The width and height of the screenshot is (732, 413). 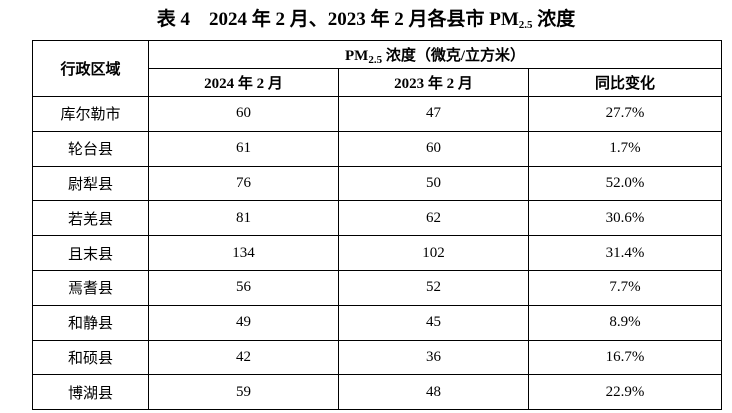 What do you see at coordinates (243, 253) in the screenshot?
I see `value-cell: 134` at bounding box center [243, 253].